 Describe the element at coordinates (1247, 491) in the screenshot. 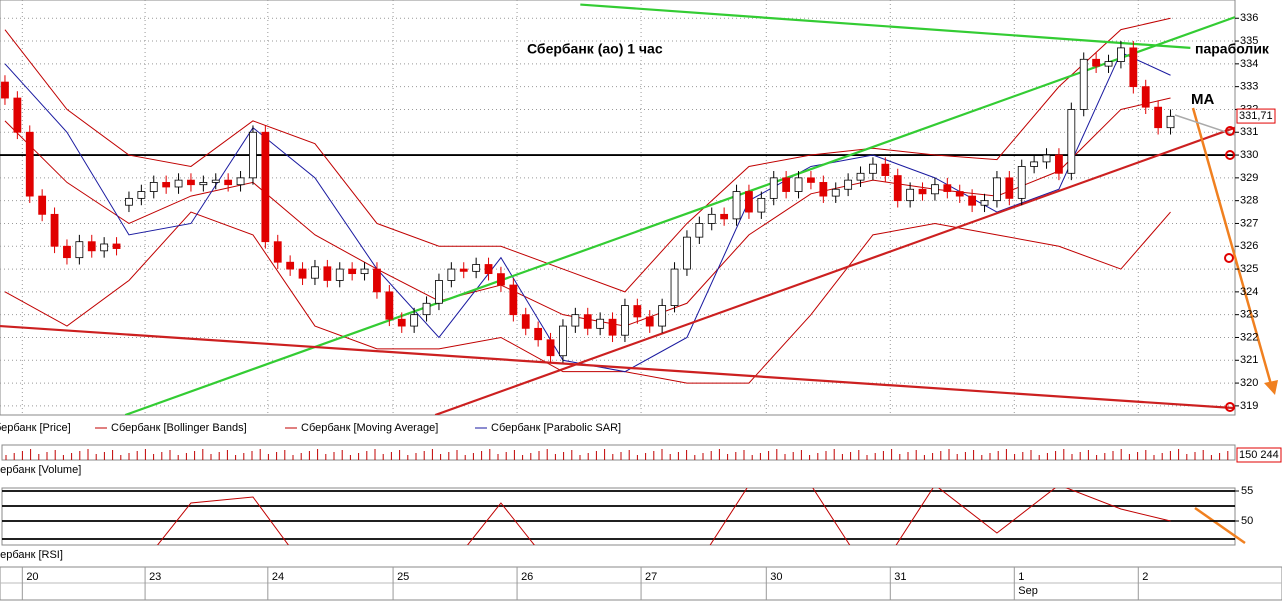

I see `rsi-tick-label: 55` at that location.